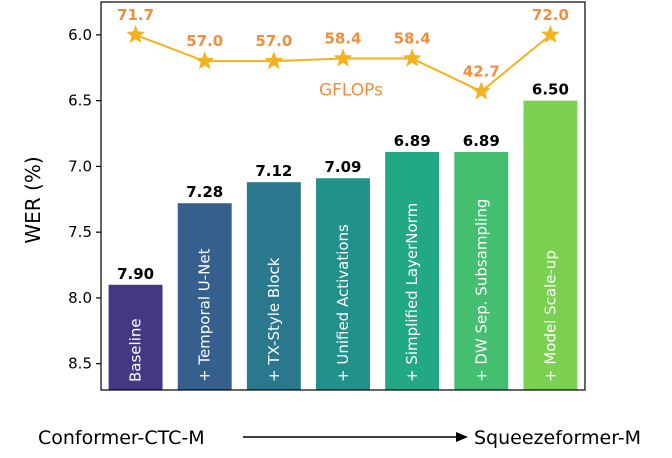  Describe the element at coordinates (33, 199) in the screenshot. I see `y-axis-title: WER (%)` at that location.